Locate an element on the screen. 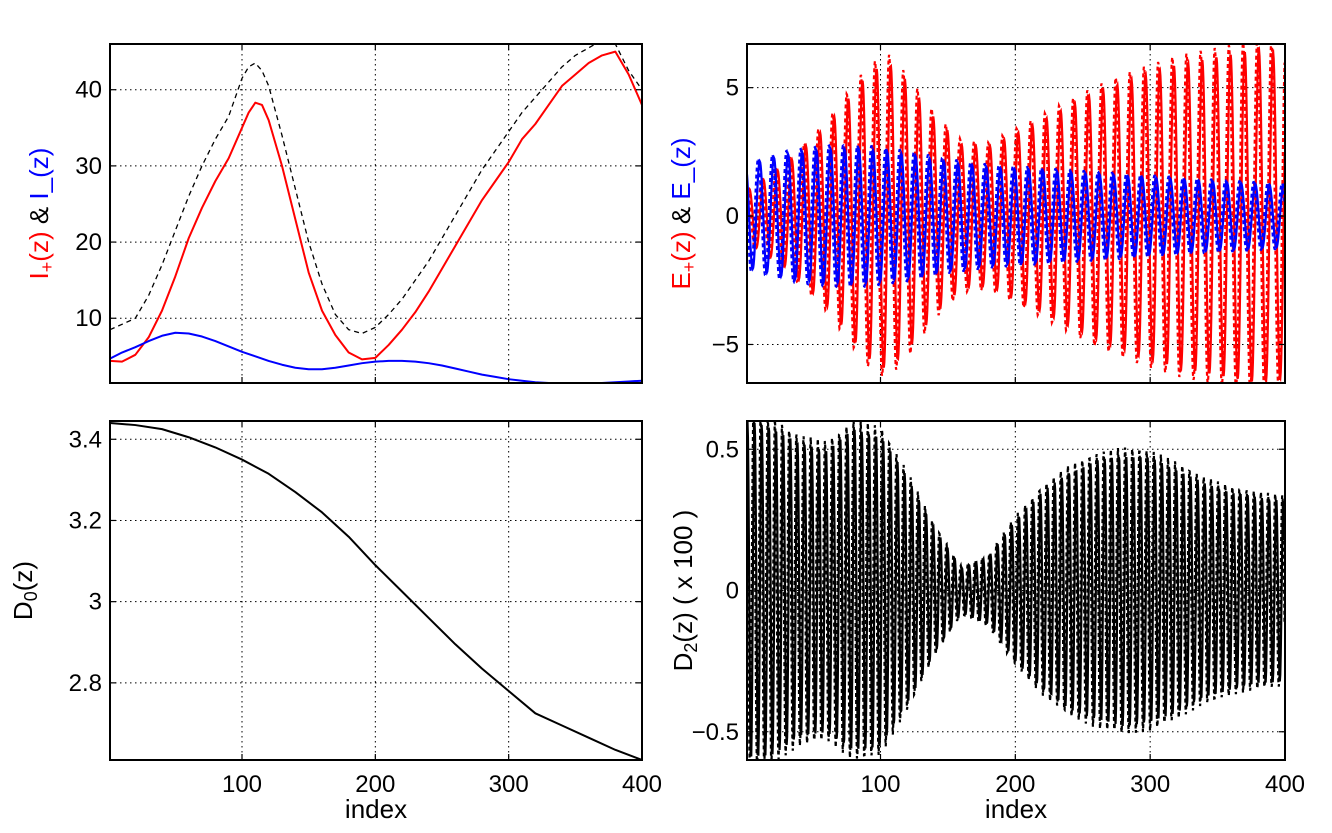 The image size is (1332, 833). y-tick-label: −0.5 is located at coordinates (715, 732).